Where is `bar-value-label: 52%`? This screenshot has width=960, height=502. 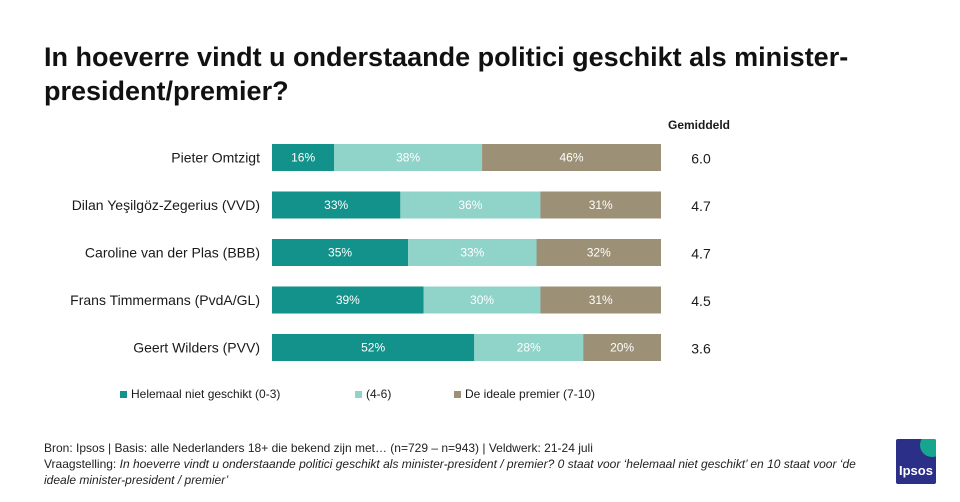 bar-value-label: 52% is located at coordinates (373, 348).